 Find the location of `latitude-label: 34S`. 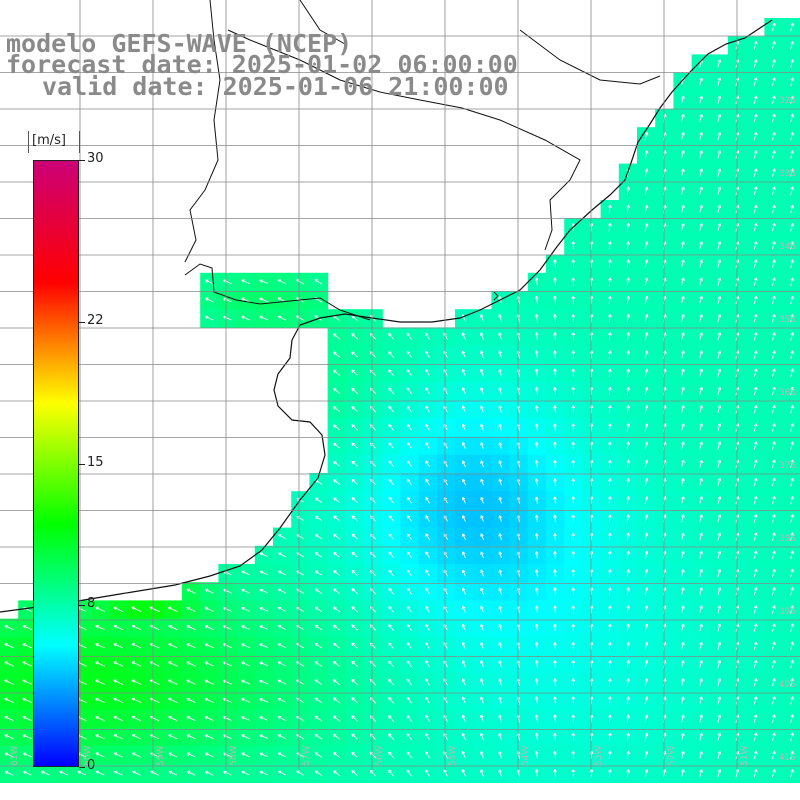

latitude-label: 34S is located at coordinates (787, 247).